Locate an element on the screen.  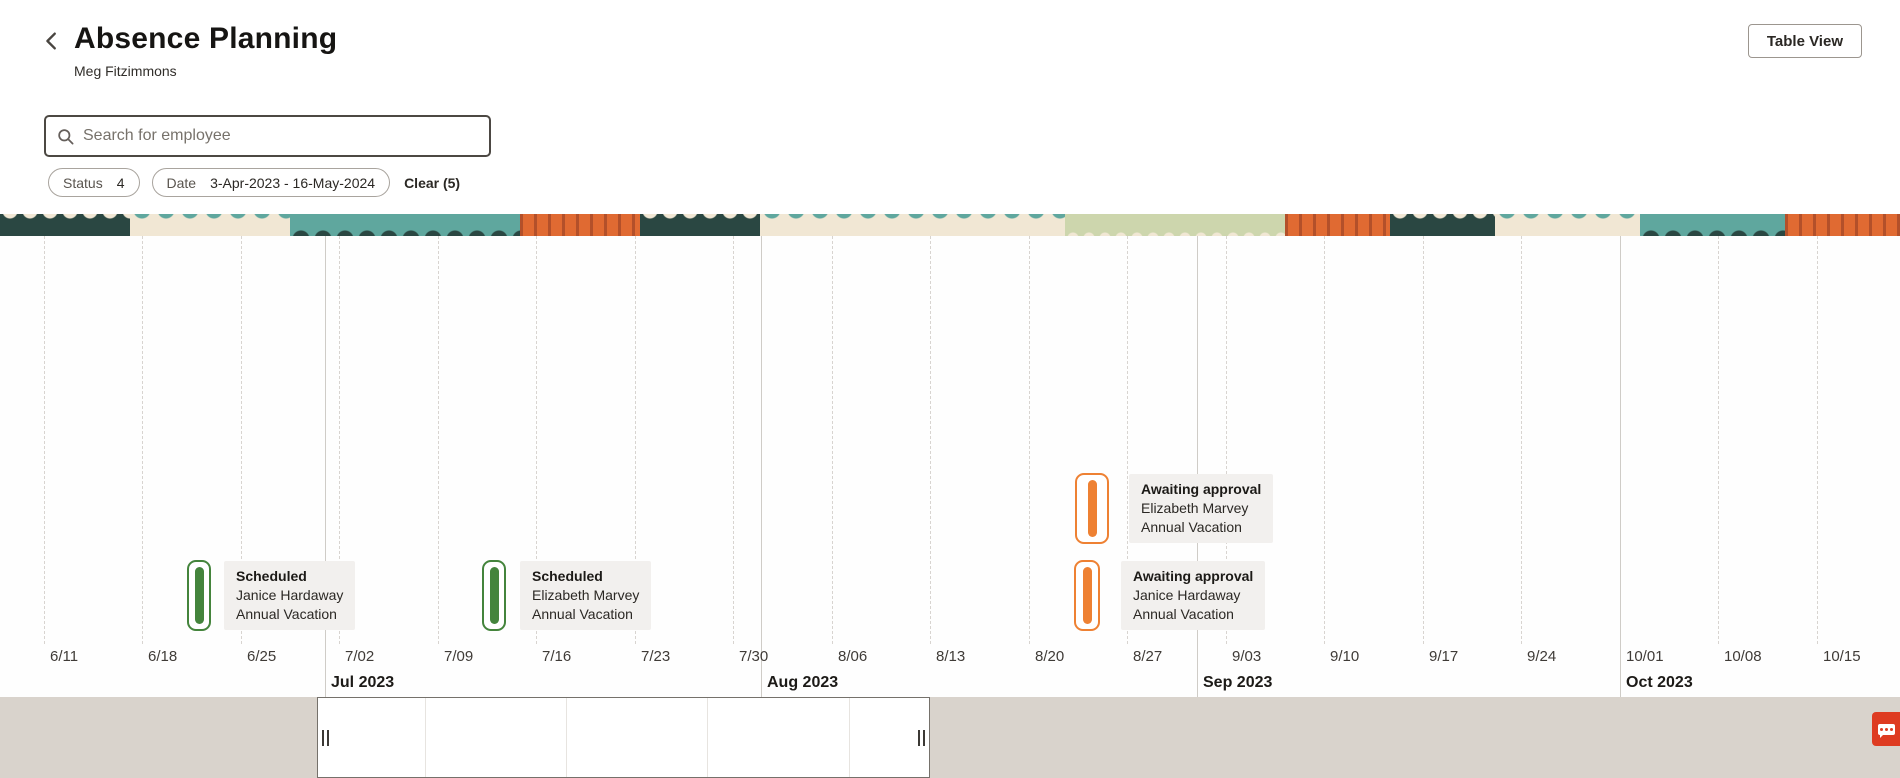
feedback-widget is located at coordinates (1886, 729).